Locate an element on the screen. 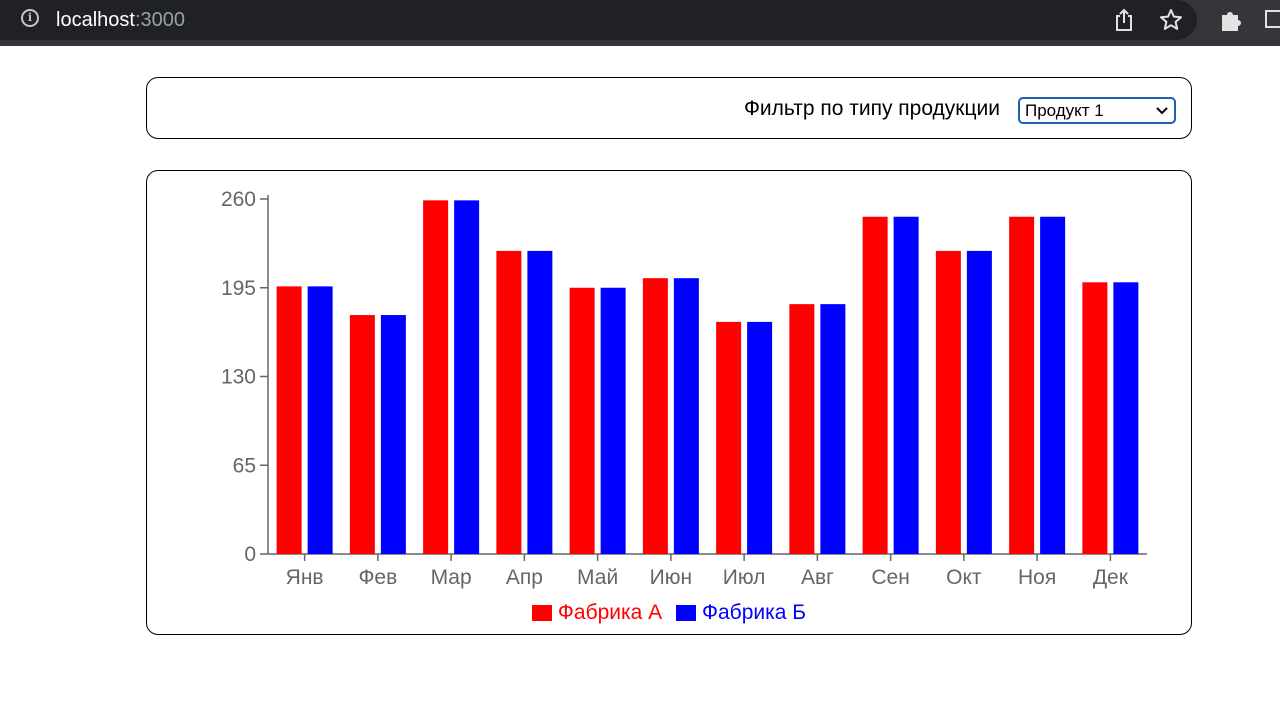 The width and height of the screenshot is (1280, 702). y-tick-label: 195 is located at coordinates (238, 288).